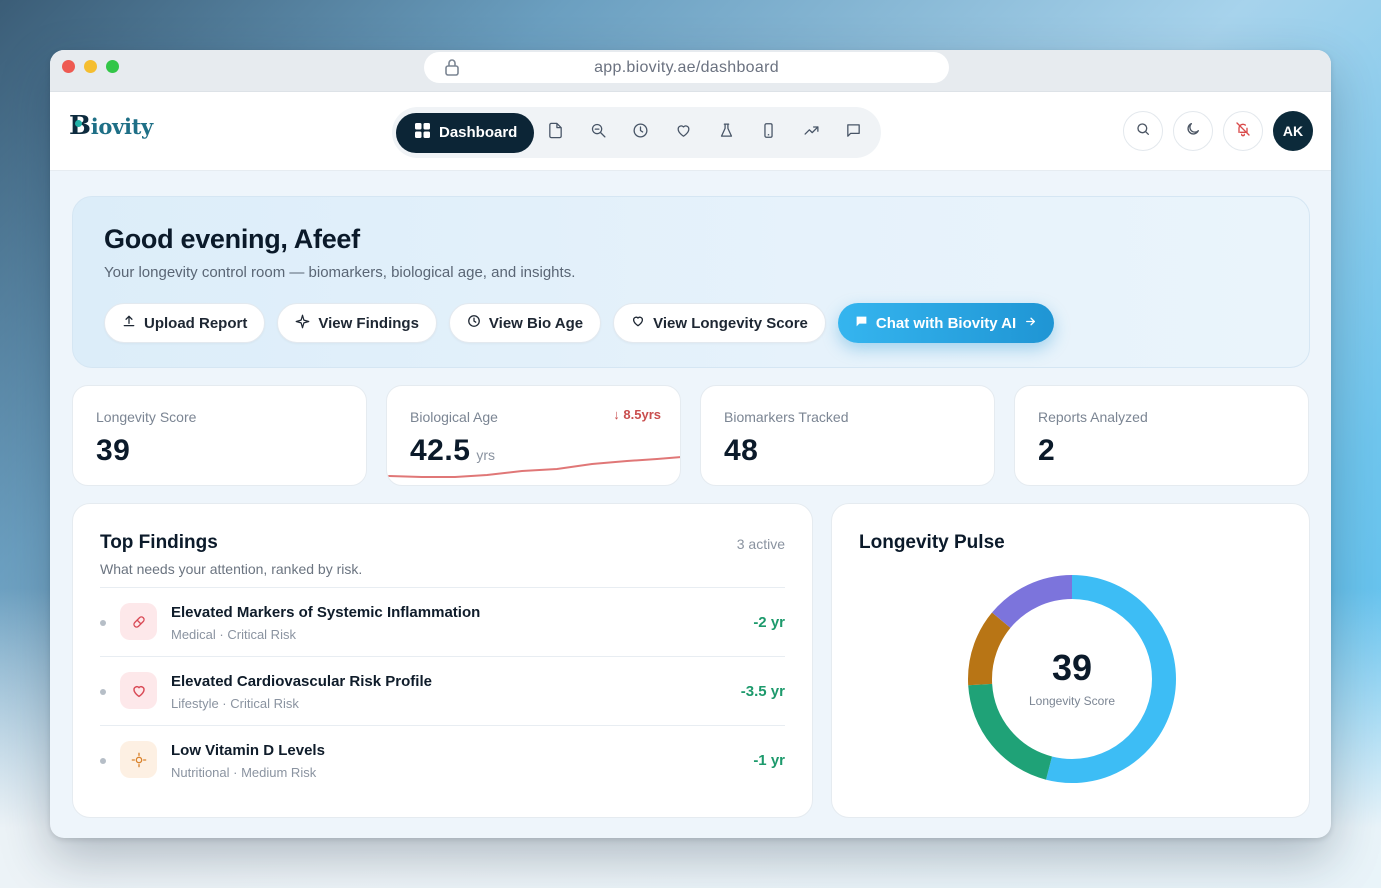 This screenshot has width=1381, height=888. I want to click on upload-report-button: Upload Report, so click(185, 323).